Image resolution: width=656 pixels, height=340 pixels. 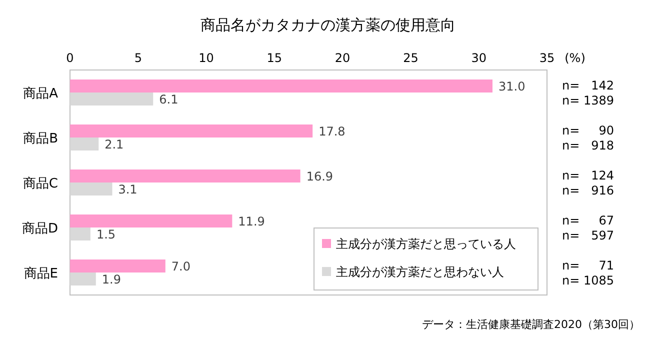 I want to click on data-label: 1.9, so click(x=111, y=279).